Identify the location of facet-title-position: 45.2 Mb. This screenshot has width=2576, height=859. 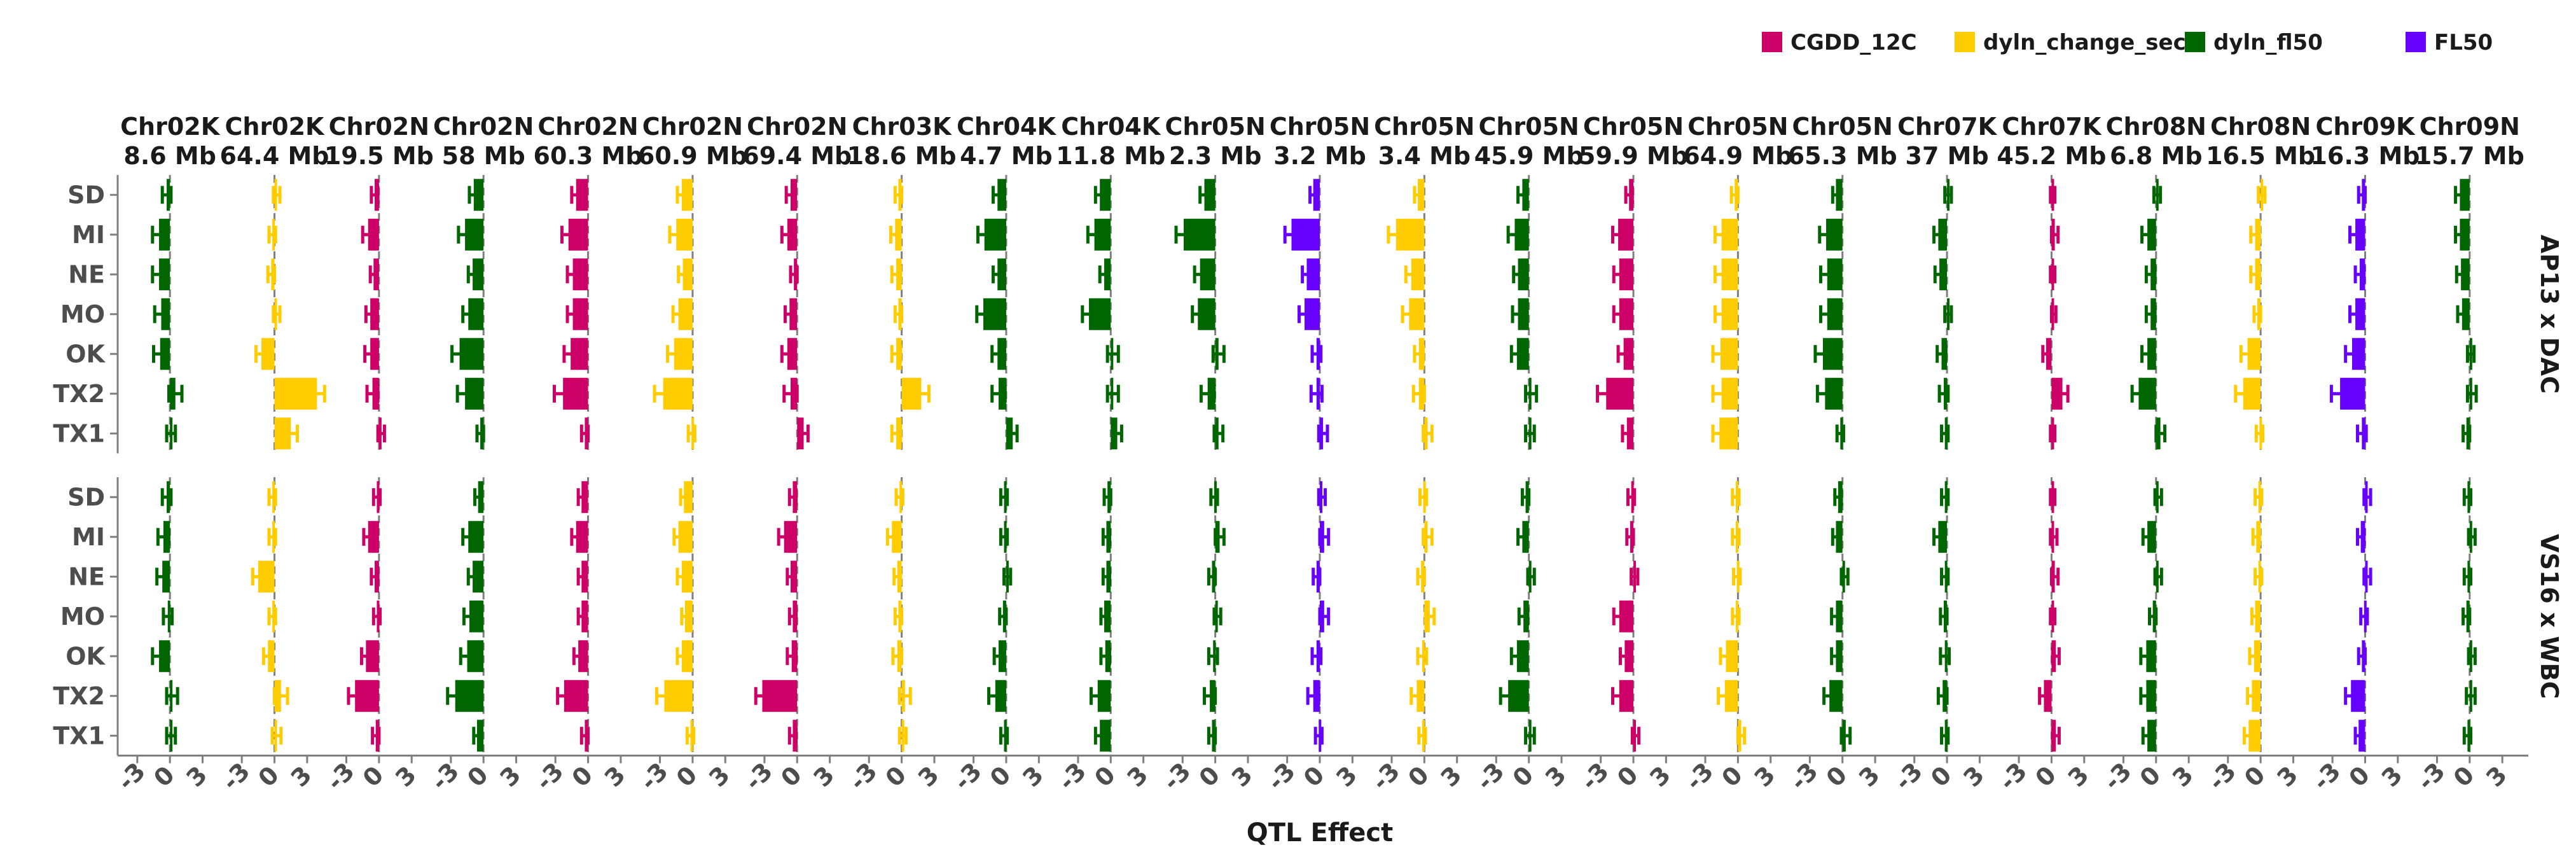
(2051, 156).